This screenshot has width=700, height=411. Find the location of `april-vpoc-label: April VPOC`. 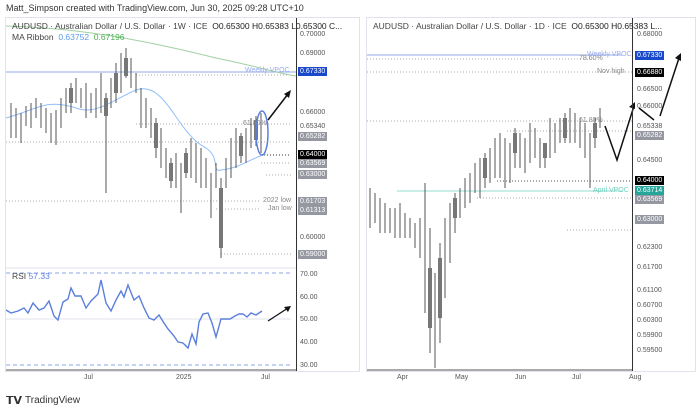

april-vpoc-label: April VPOC is located at coordinates (611, 190).